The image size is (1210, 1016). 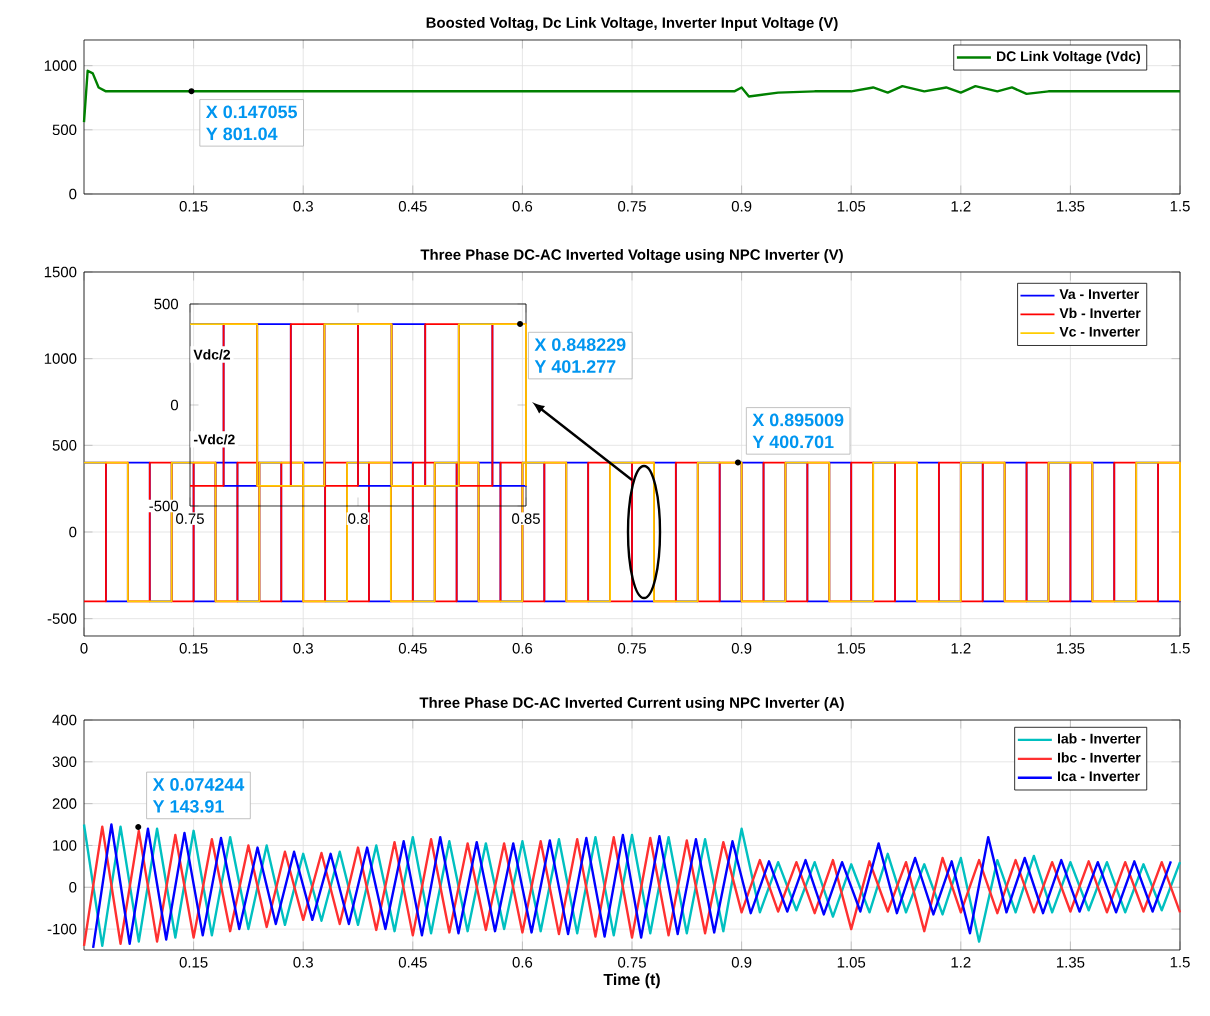 I want to click on annotation: Y 401.277, so click(x=575, y=366).